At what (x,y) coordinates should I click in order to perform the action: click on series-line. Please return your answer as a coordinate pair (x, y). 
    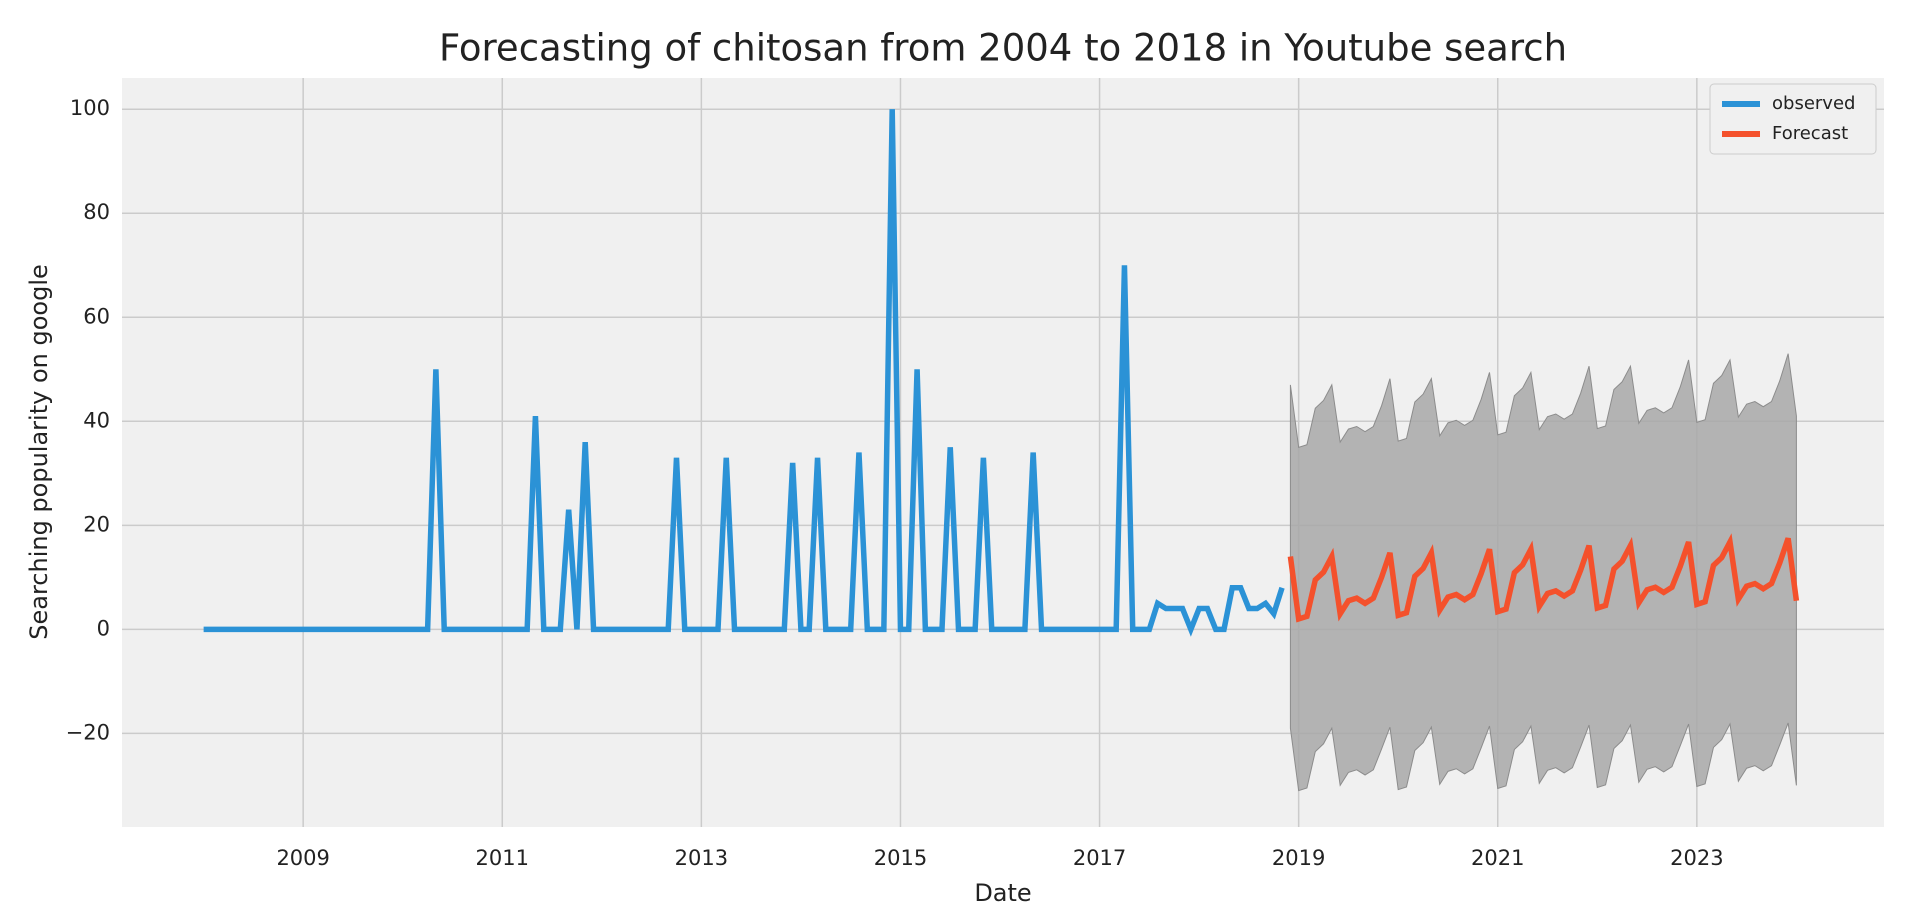
    Looking at the image, I should click on (1543, 578).